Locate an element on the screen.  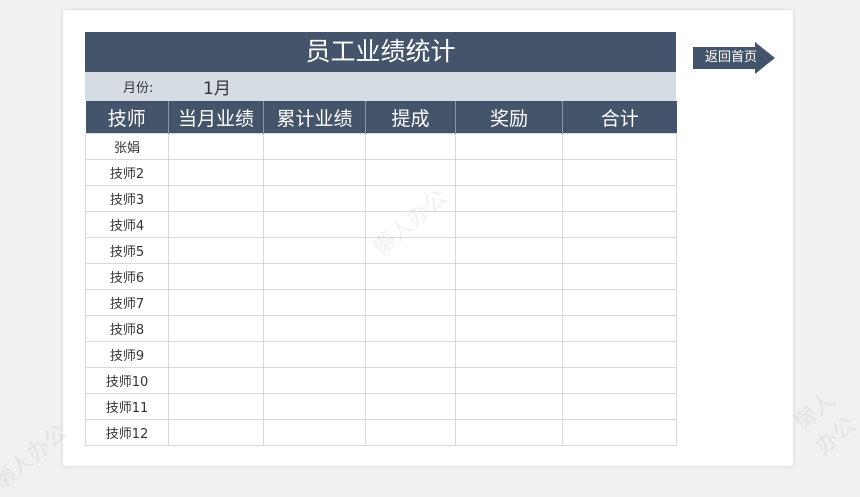
watermark: 懒人办公 is located at coordinates (825, 424).